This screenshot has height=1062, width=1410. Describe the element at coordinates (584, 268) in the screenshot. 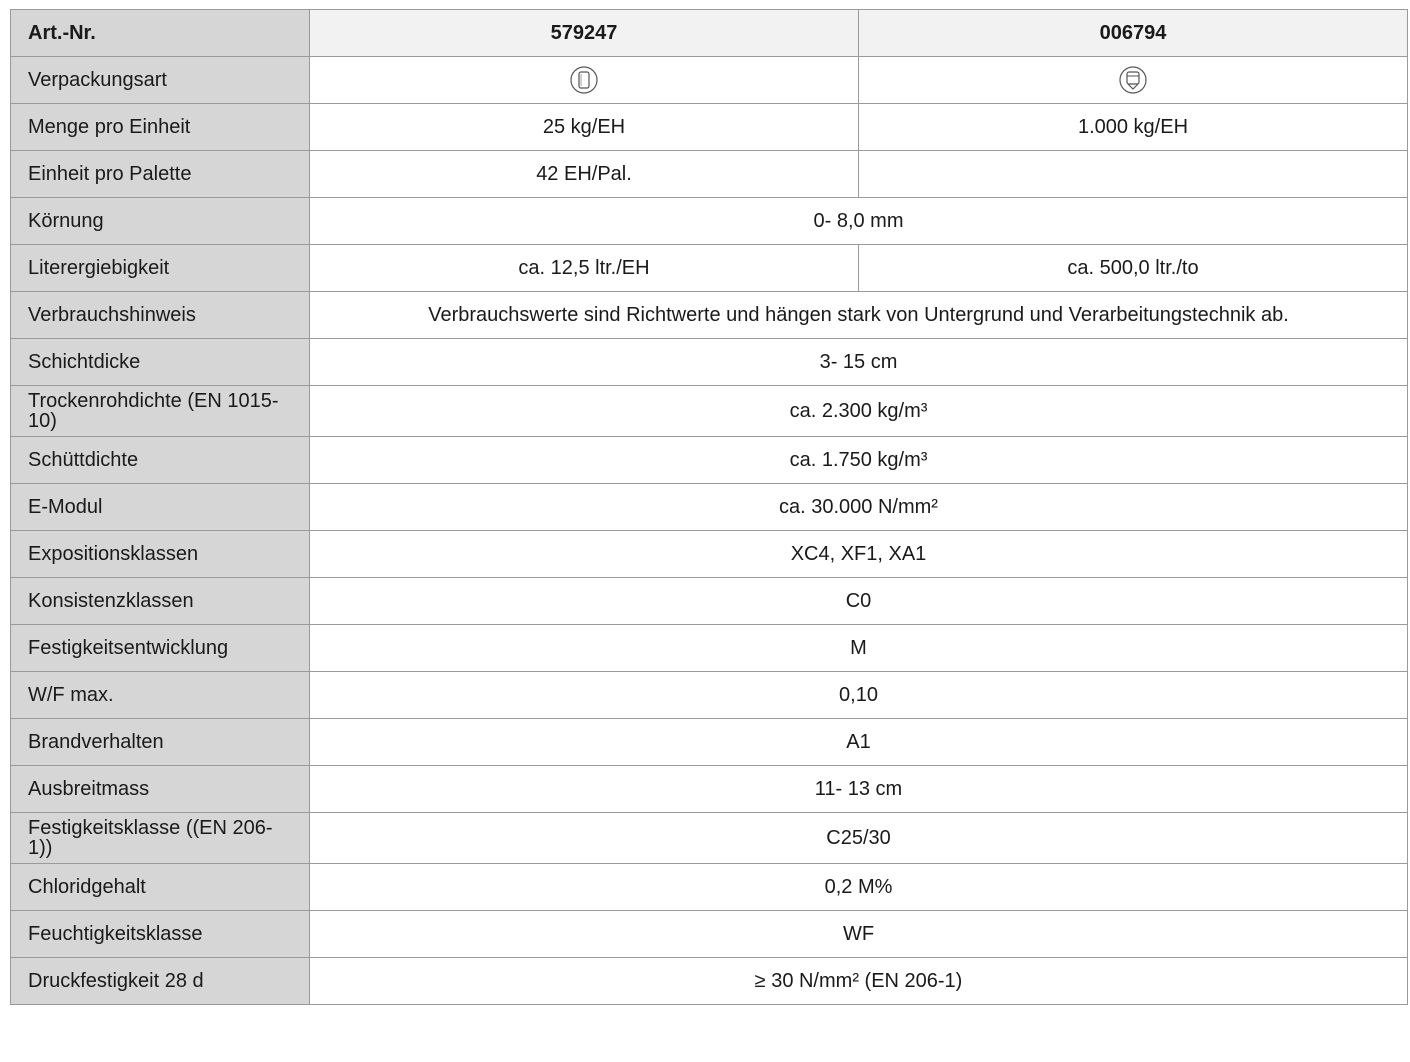

I see `value-cell: ca. 12,5 ltr./EH` at that location.